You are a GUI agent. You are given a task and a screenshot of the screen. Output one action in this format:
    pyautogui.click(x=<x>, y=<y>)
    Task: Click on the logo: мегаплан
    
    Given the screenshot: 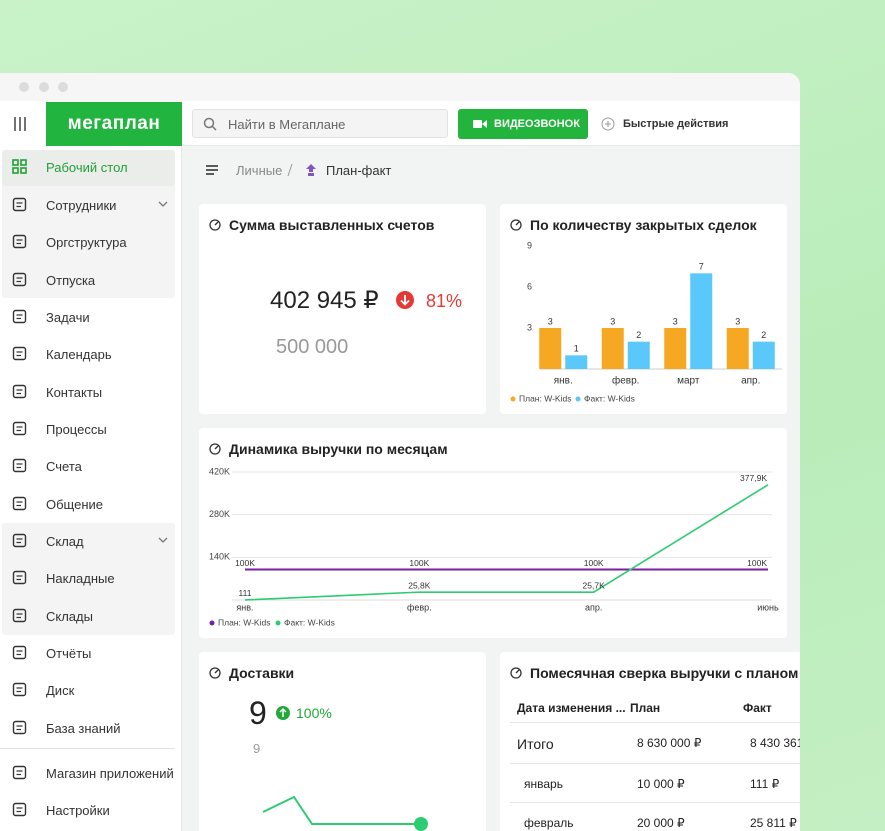 What is the action you would take?
    pyautogui.click(x=114, y=124)
    